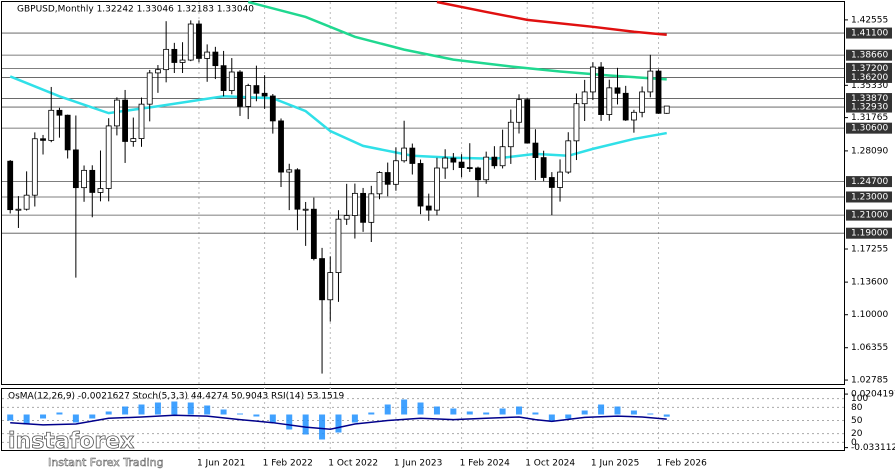 This screenshot has width=895, height=472. I want to click on level-label: 1.36200, so click(869, 78).